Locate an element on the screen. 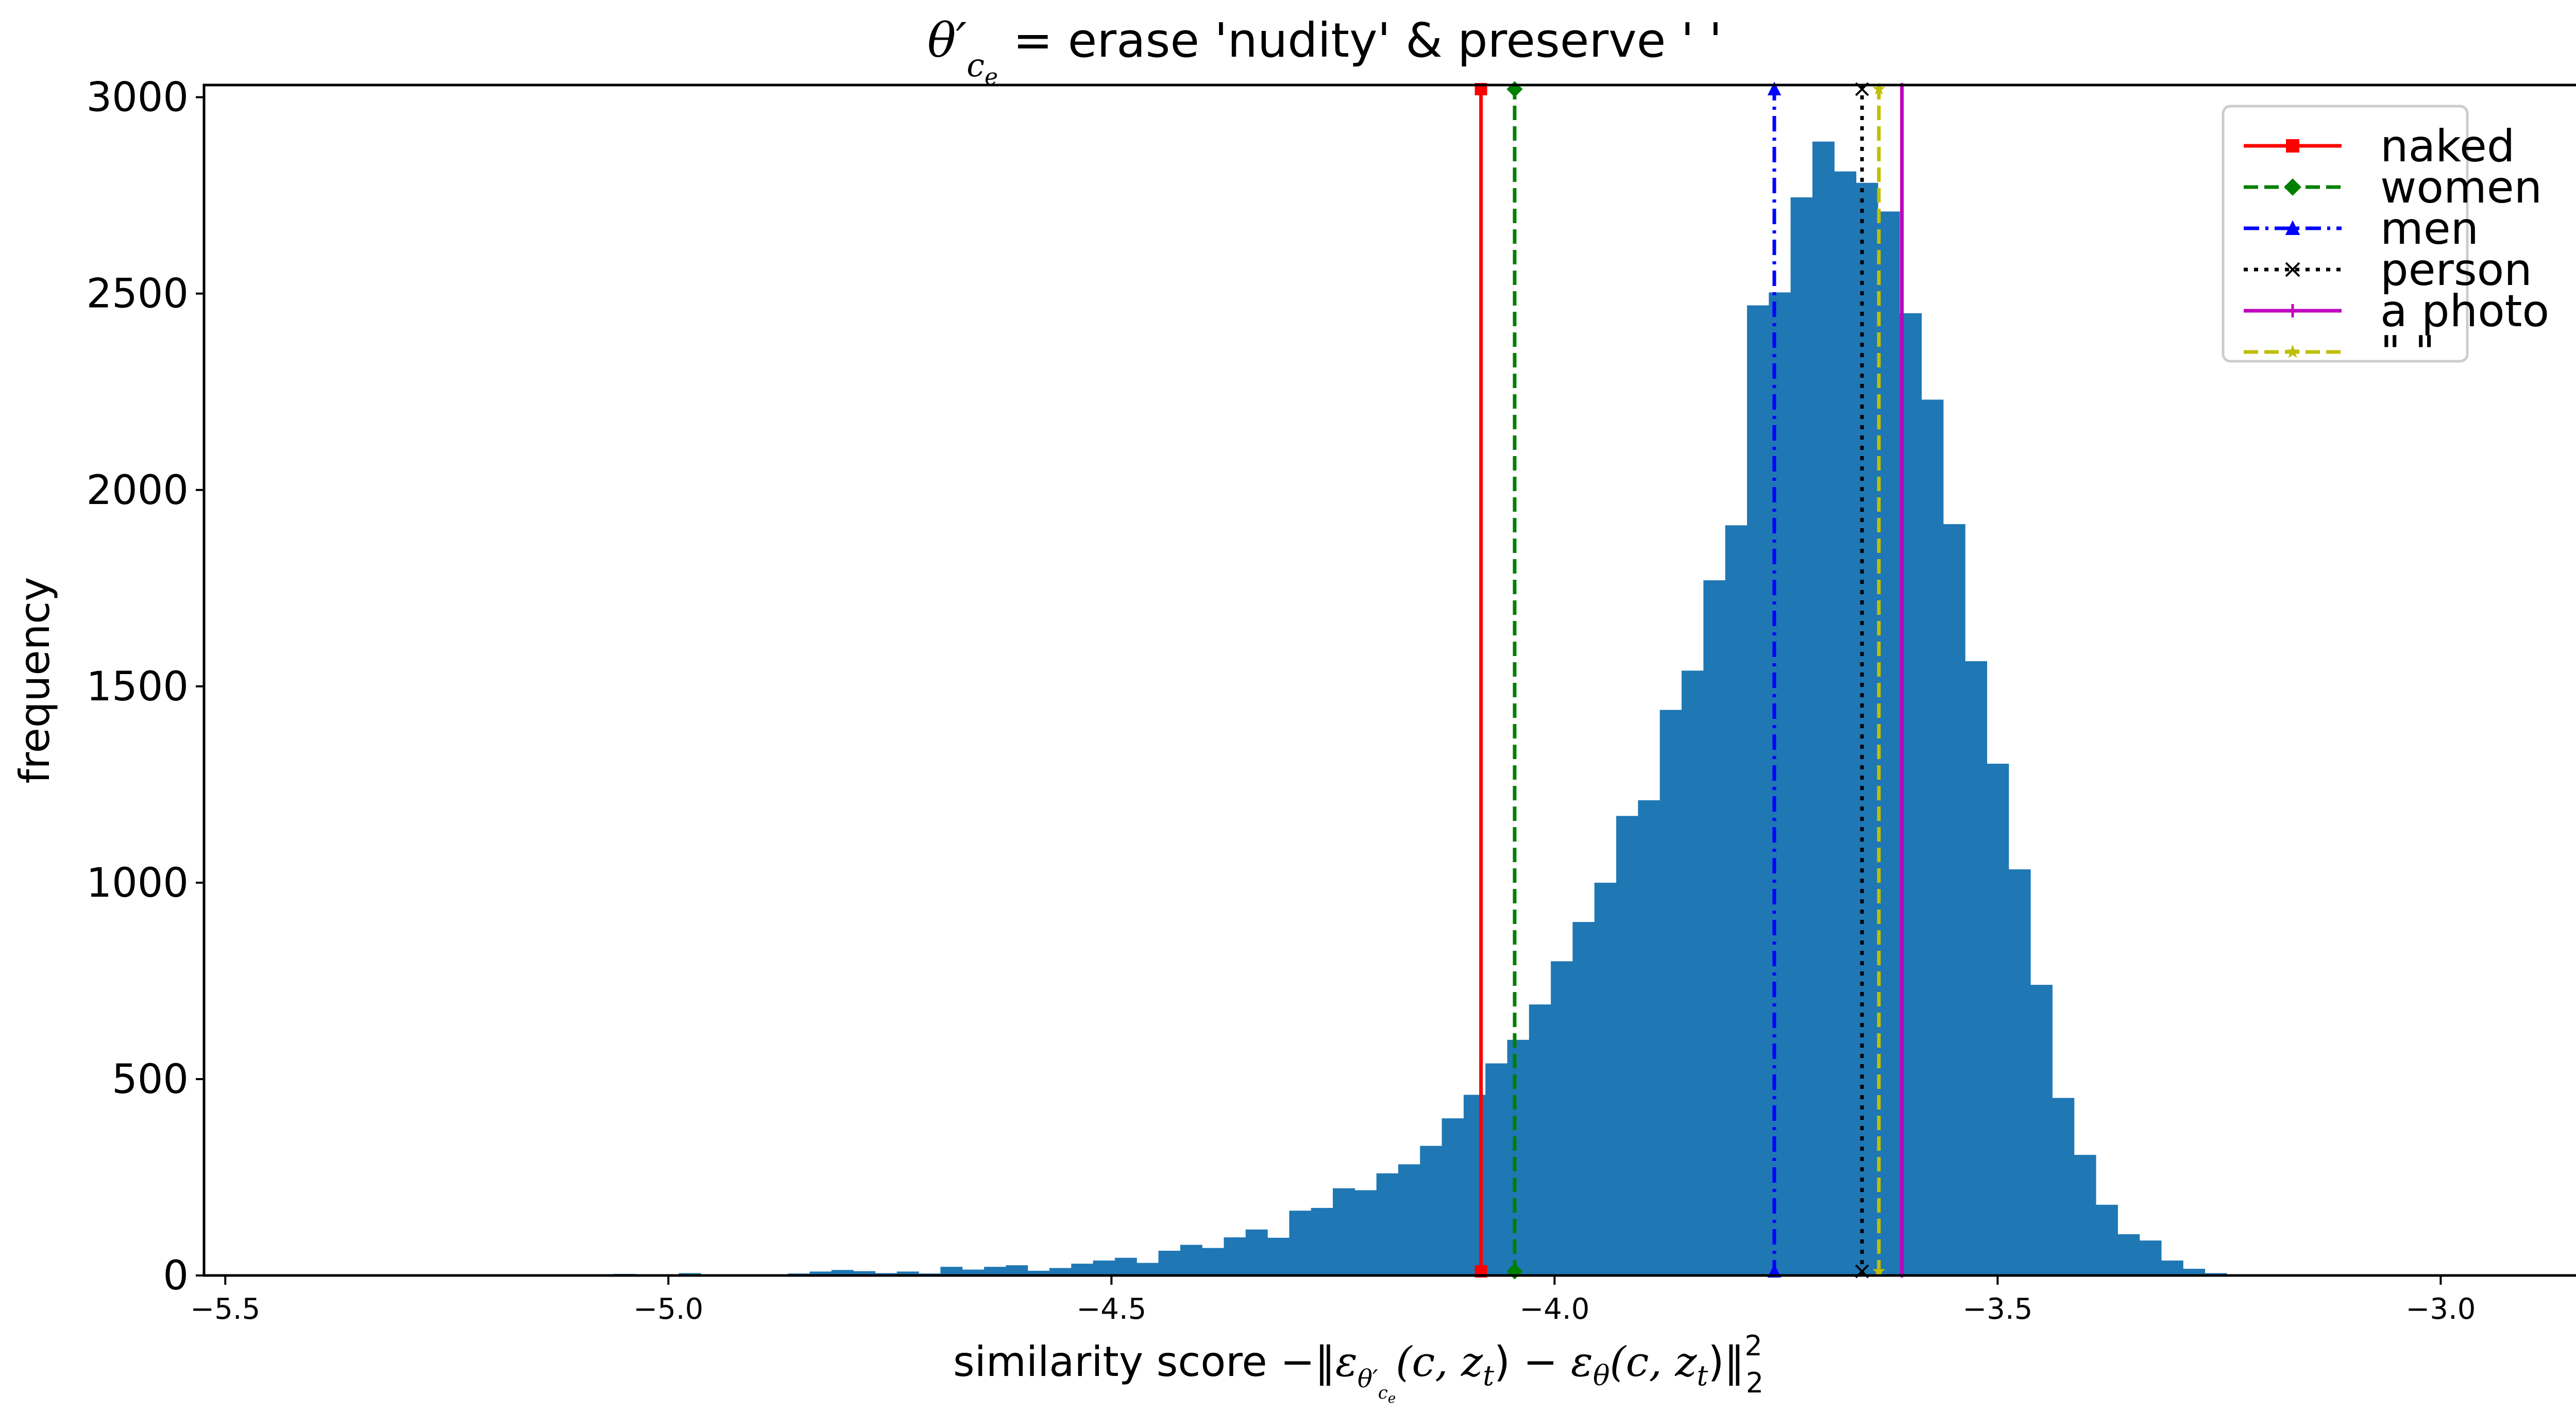 Image resolution: width=2576 pixels, height=1411 pixels. y-axis-label: frequency is located at coordinates (35, 680).